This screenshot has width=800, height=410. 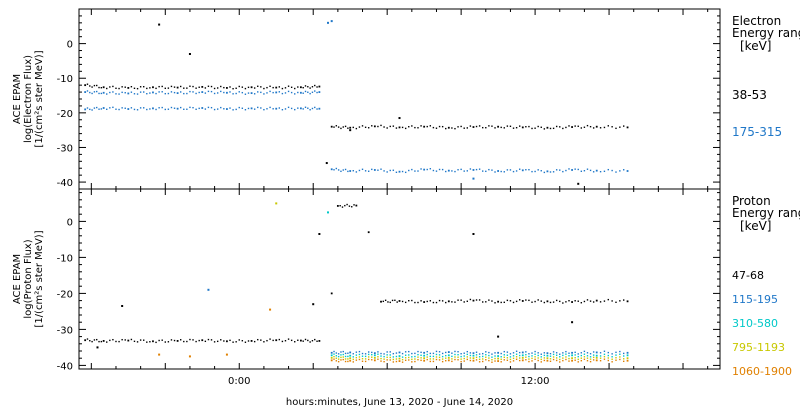 I want to click on y-tick-label: -40, so click(x=65, y=366).